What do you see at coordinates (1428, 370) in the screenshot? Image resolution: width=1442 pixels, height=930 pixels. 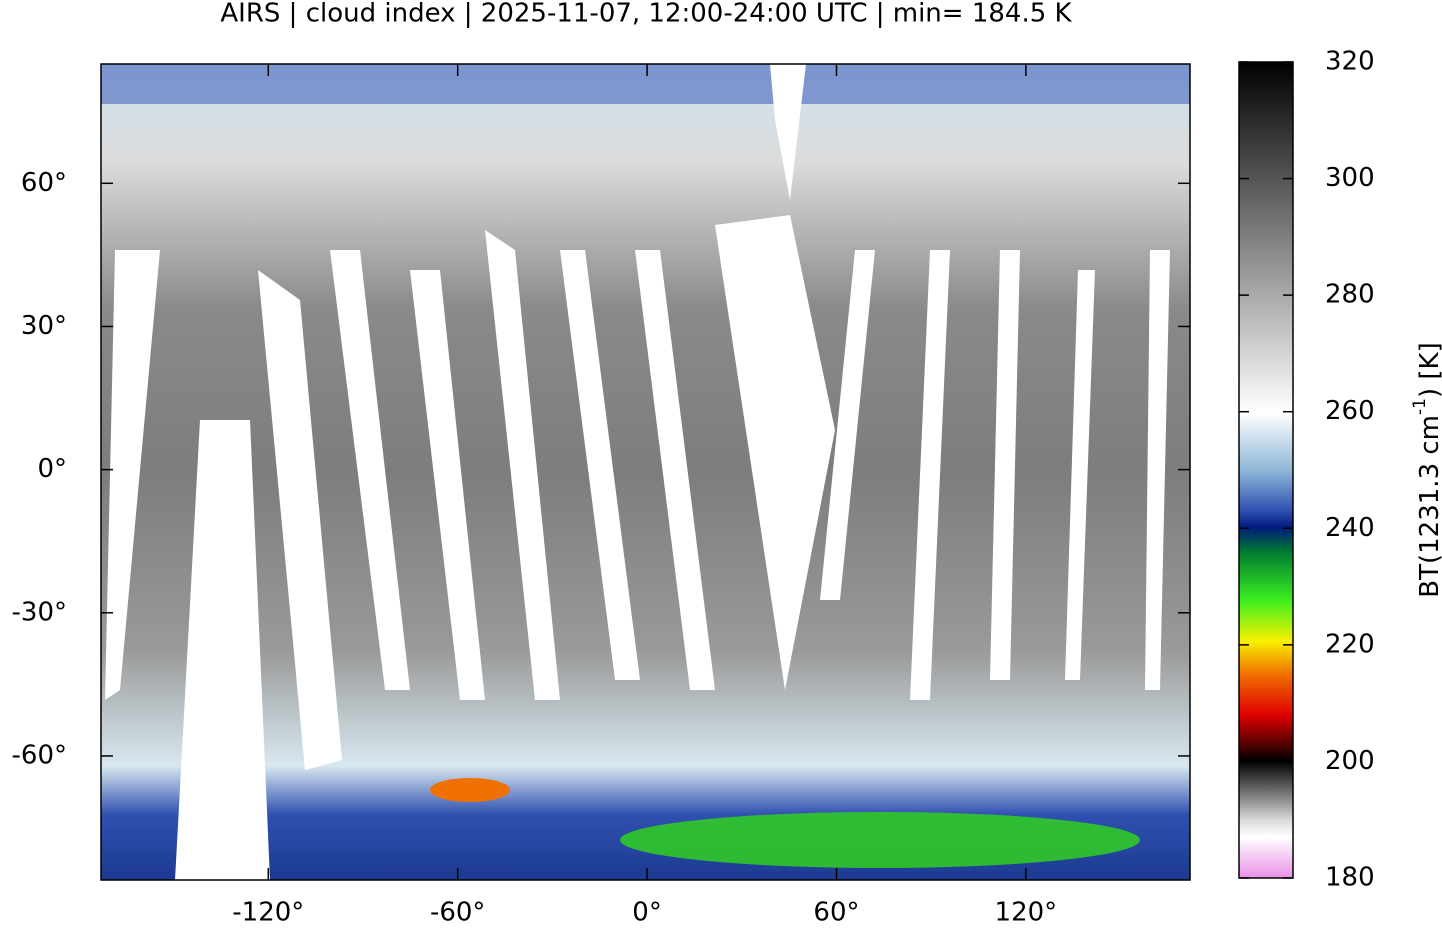 I see `colorbar-label-part: ) [K]` at bounding box center [1428, 370].